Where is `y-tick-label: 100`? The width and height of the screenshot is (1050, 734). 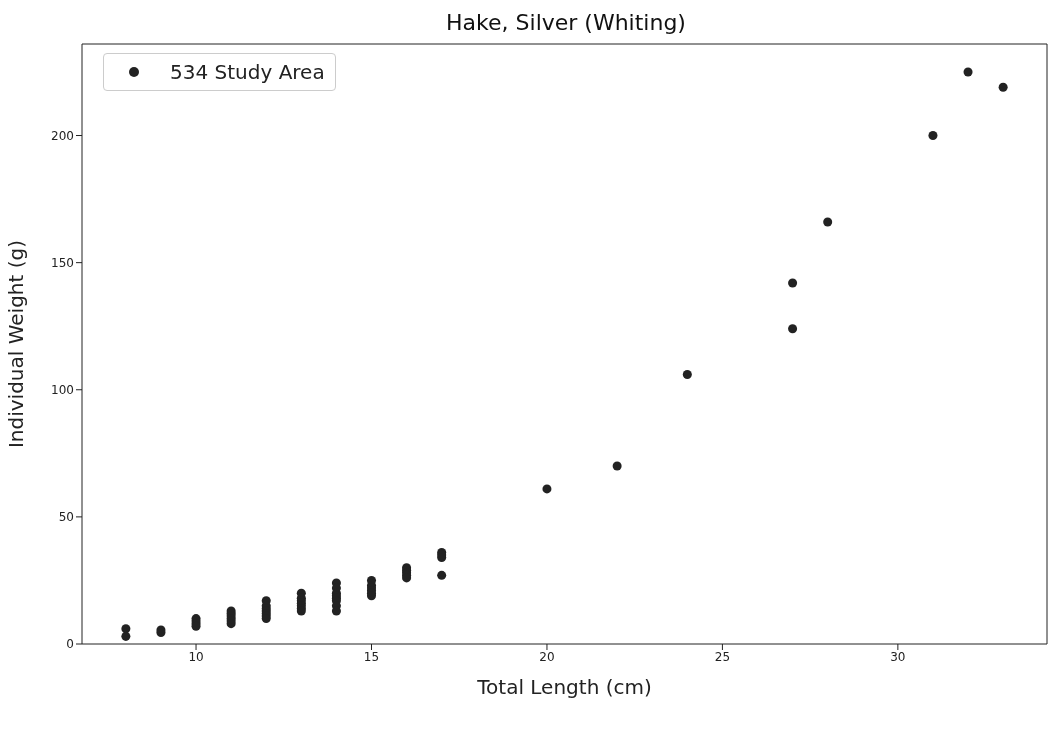
y-tick-label: 100 is located at coordinates (62, 390).